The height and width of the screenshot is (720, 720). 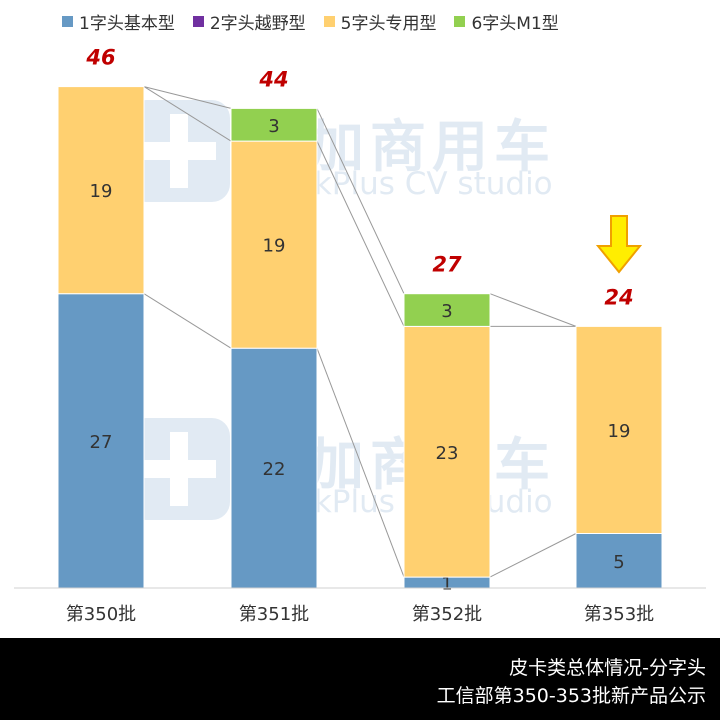 I want to click on footer-banner: 皮卡类总体情况-分字头 工信部第350-353批新产品公示, so click(x=360, y=679).